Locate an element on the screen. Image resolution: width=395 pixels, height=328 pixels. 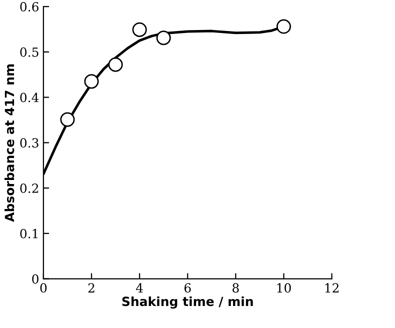
x-tick-label: 12 is located at coordinates (332, 287).